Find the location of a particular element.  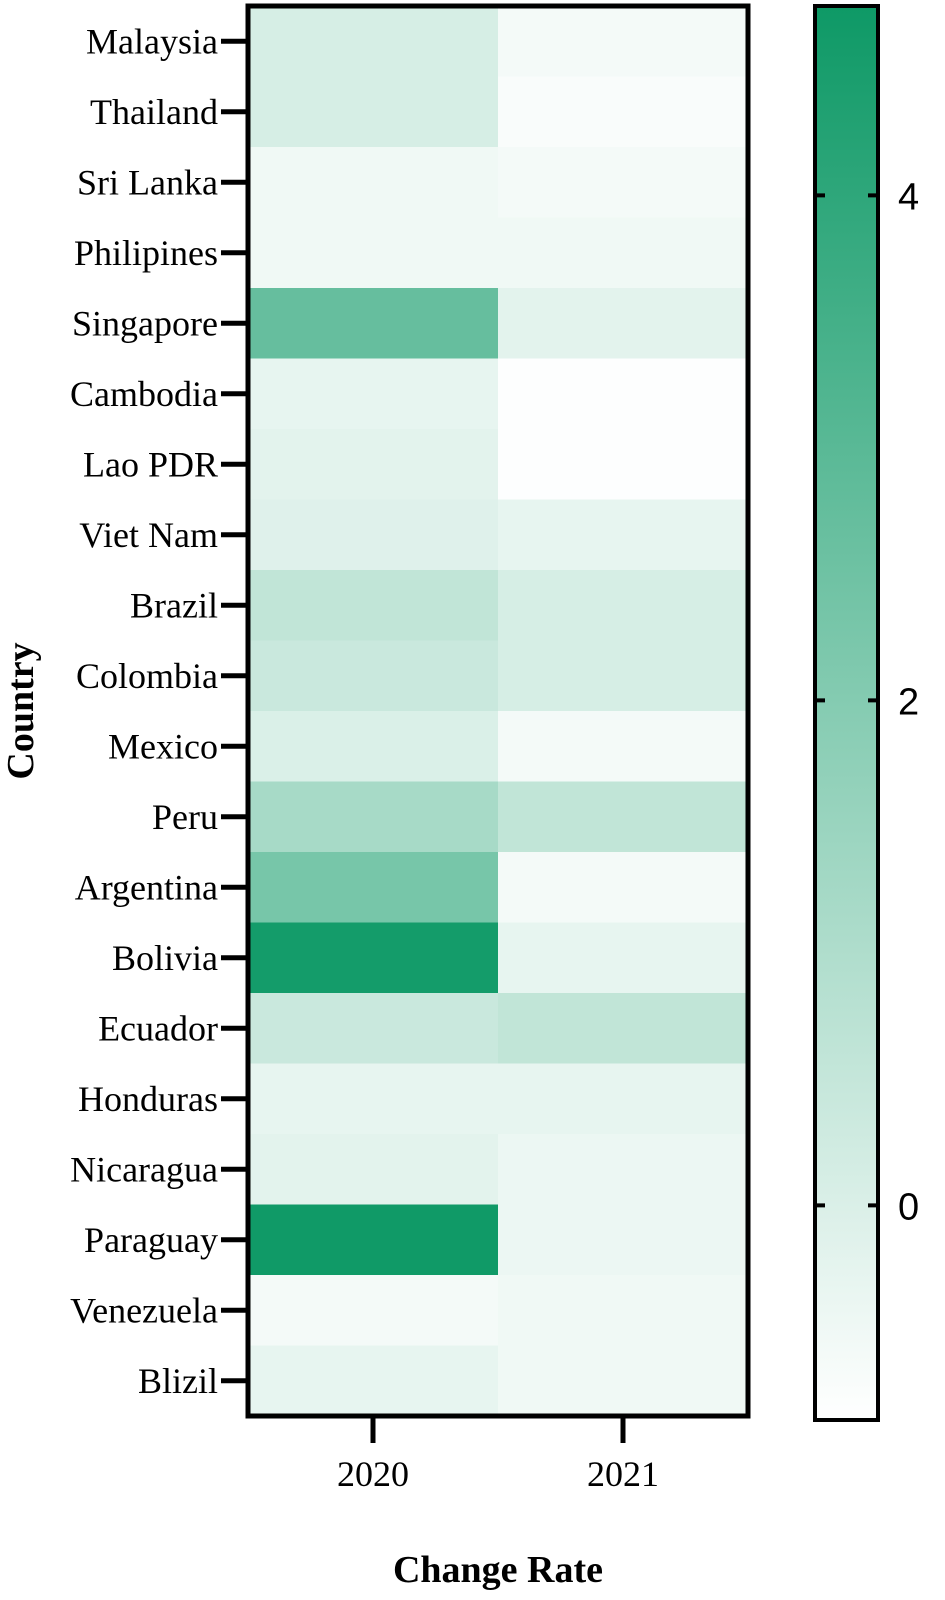

row-label: Paraguay is located at coordinates (151, 1240).